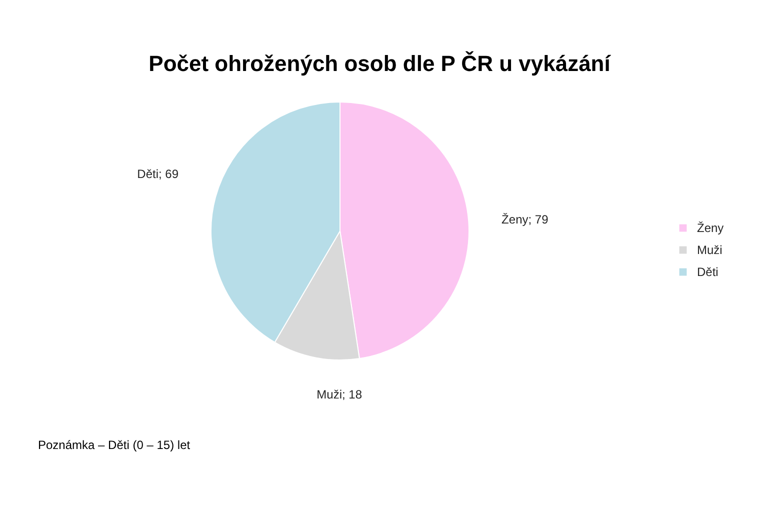  Describe the element at coordinates (710, 228) in the screenshot. I see `legend-label: Ženy` at that location.